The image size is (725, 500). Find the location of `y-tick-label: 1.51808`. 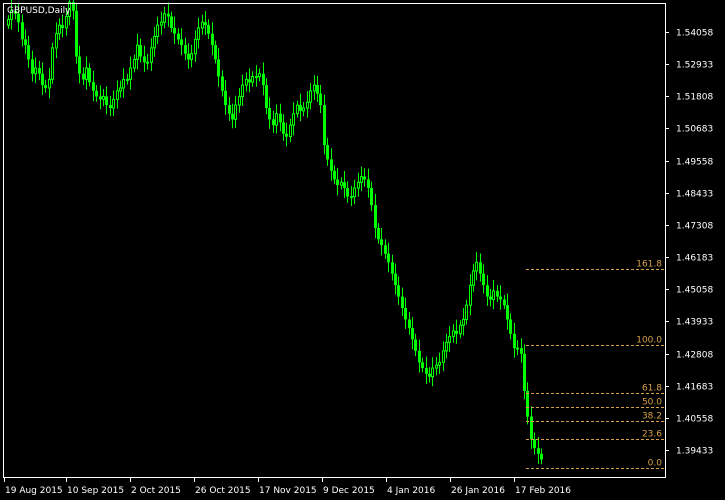

y-tick-label: 1.51808 is located at coordinates (694, 98).